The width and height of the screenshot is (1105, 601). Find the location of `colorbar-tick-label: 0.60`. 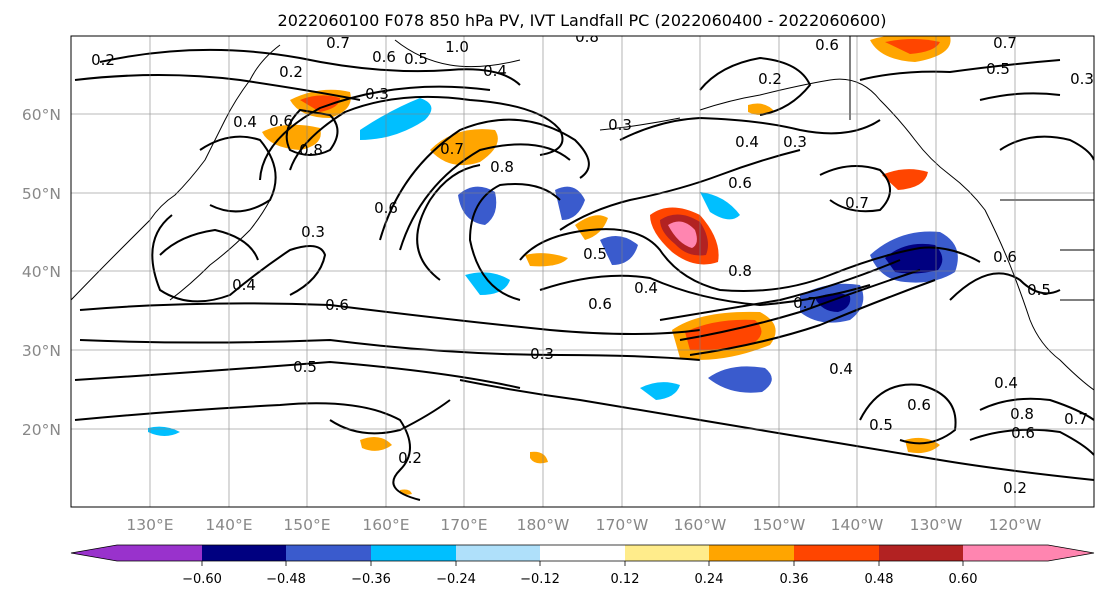

colorbar-tick-label: 0.60 is located at coordinates (963, 579).